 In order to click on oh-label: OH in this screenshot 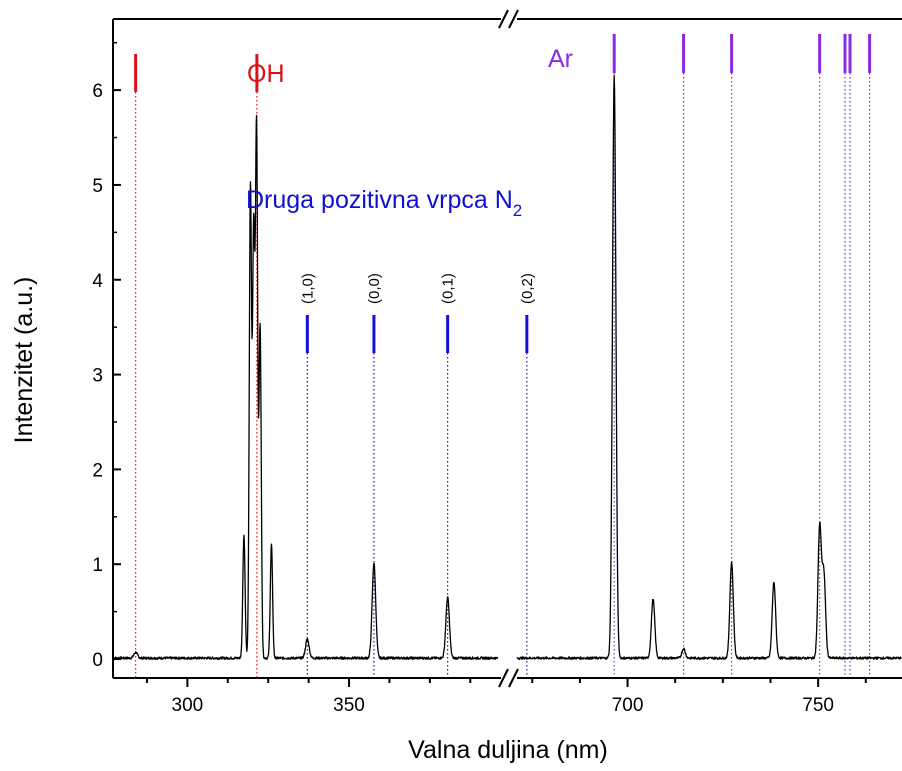, I will do `click(266, 74)`.